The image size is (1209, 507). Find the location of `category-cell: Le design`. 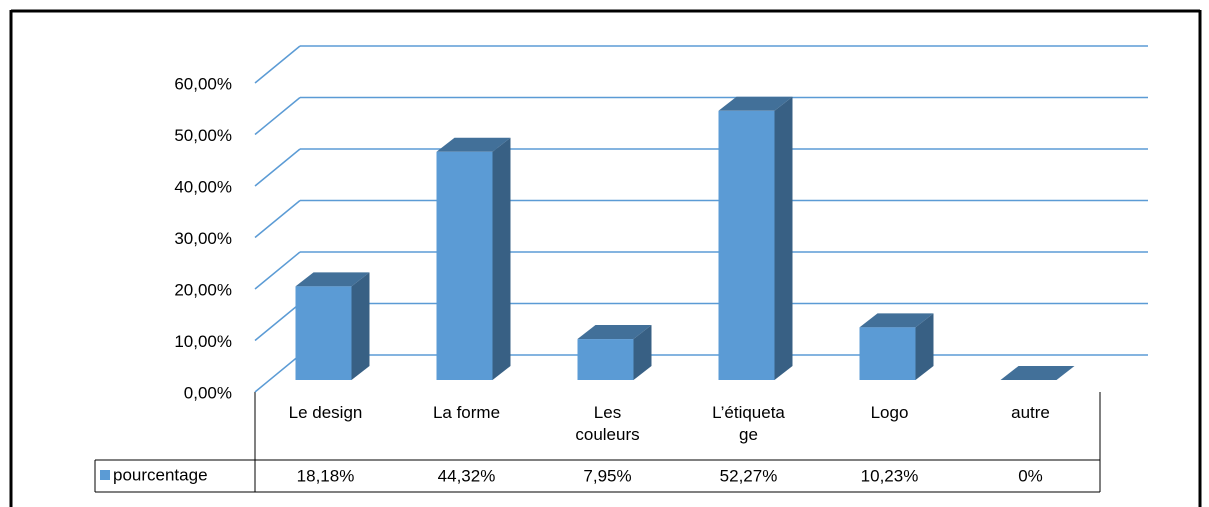

category-cell: Le design is located at coordinates (325, 413).